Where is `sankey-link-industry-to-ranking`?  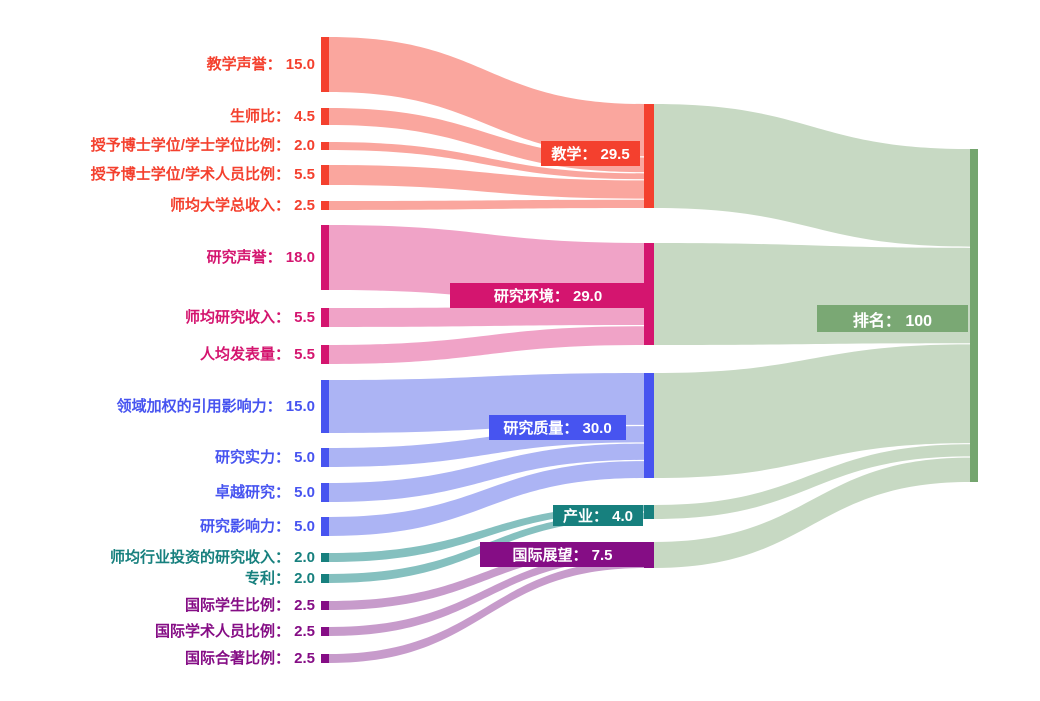 sankey-link-industry-to-ranking is located at coordinates (812, 481).